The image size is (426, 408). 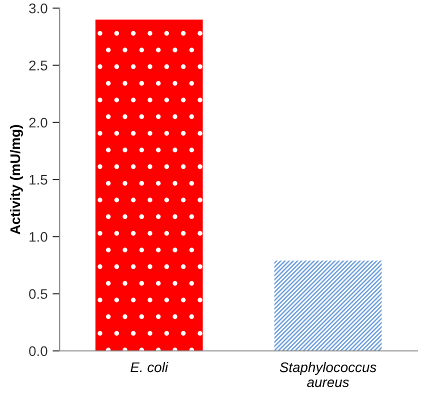 What do you see at coordinates (39, 179) in the screenshot?
I see `y-tick-label: 1.5` at bounding box center [39, 179].